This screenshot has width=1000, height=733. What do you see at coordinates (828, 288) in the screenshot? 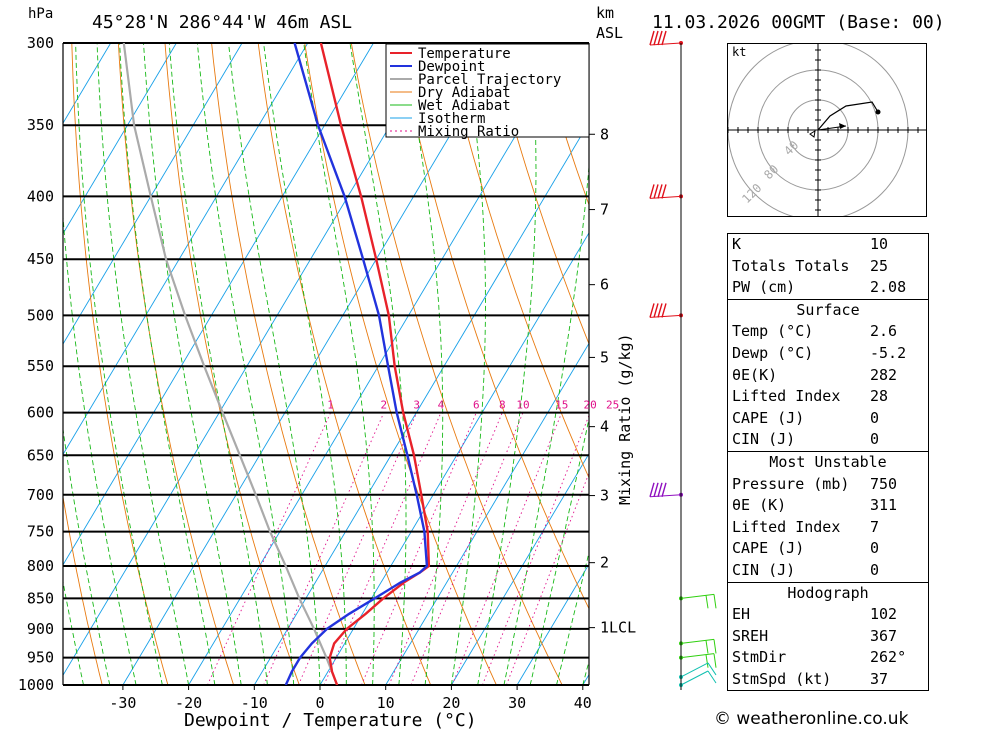
I see `index-row-pw: PW (cm) 2.08` at bounding box center [828, 288].